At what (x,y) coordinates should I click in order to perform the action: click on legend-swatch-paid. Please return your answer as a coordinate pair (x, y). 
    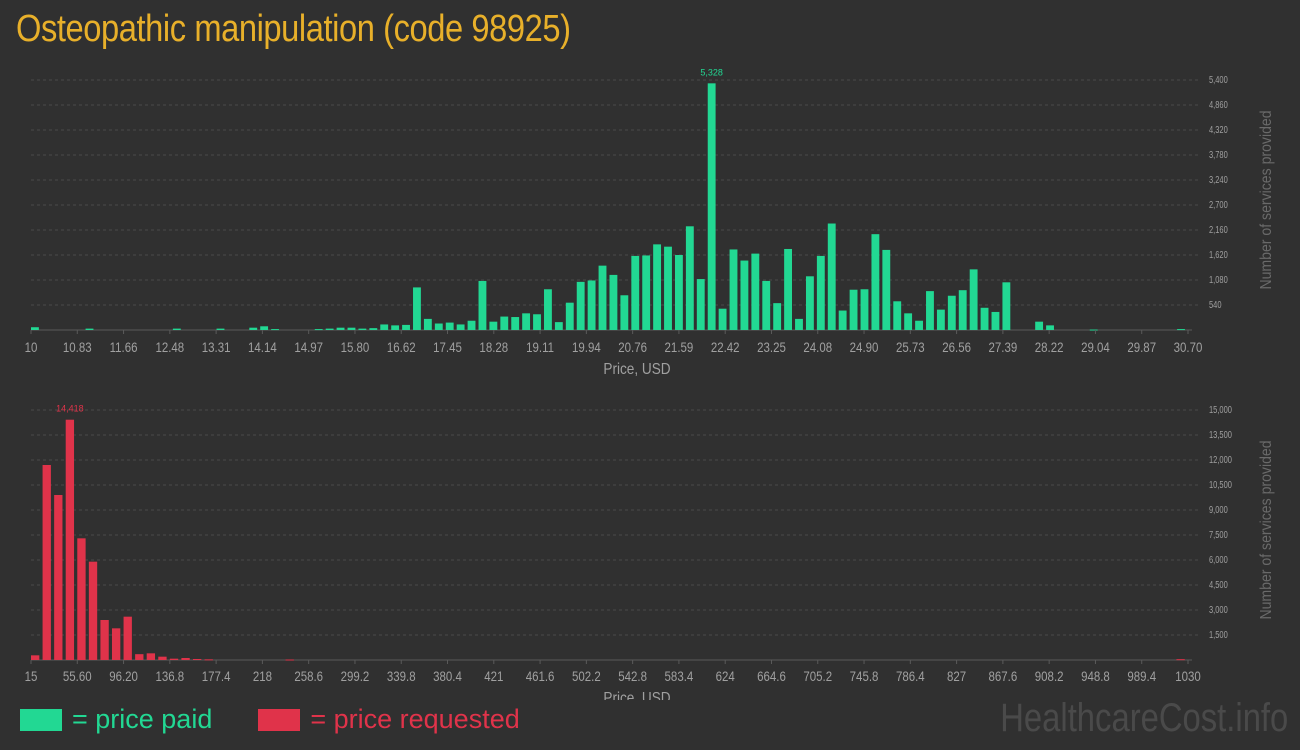
    Looking at the image, I should click on (41, 719).